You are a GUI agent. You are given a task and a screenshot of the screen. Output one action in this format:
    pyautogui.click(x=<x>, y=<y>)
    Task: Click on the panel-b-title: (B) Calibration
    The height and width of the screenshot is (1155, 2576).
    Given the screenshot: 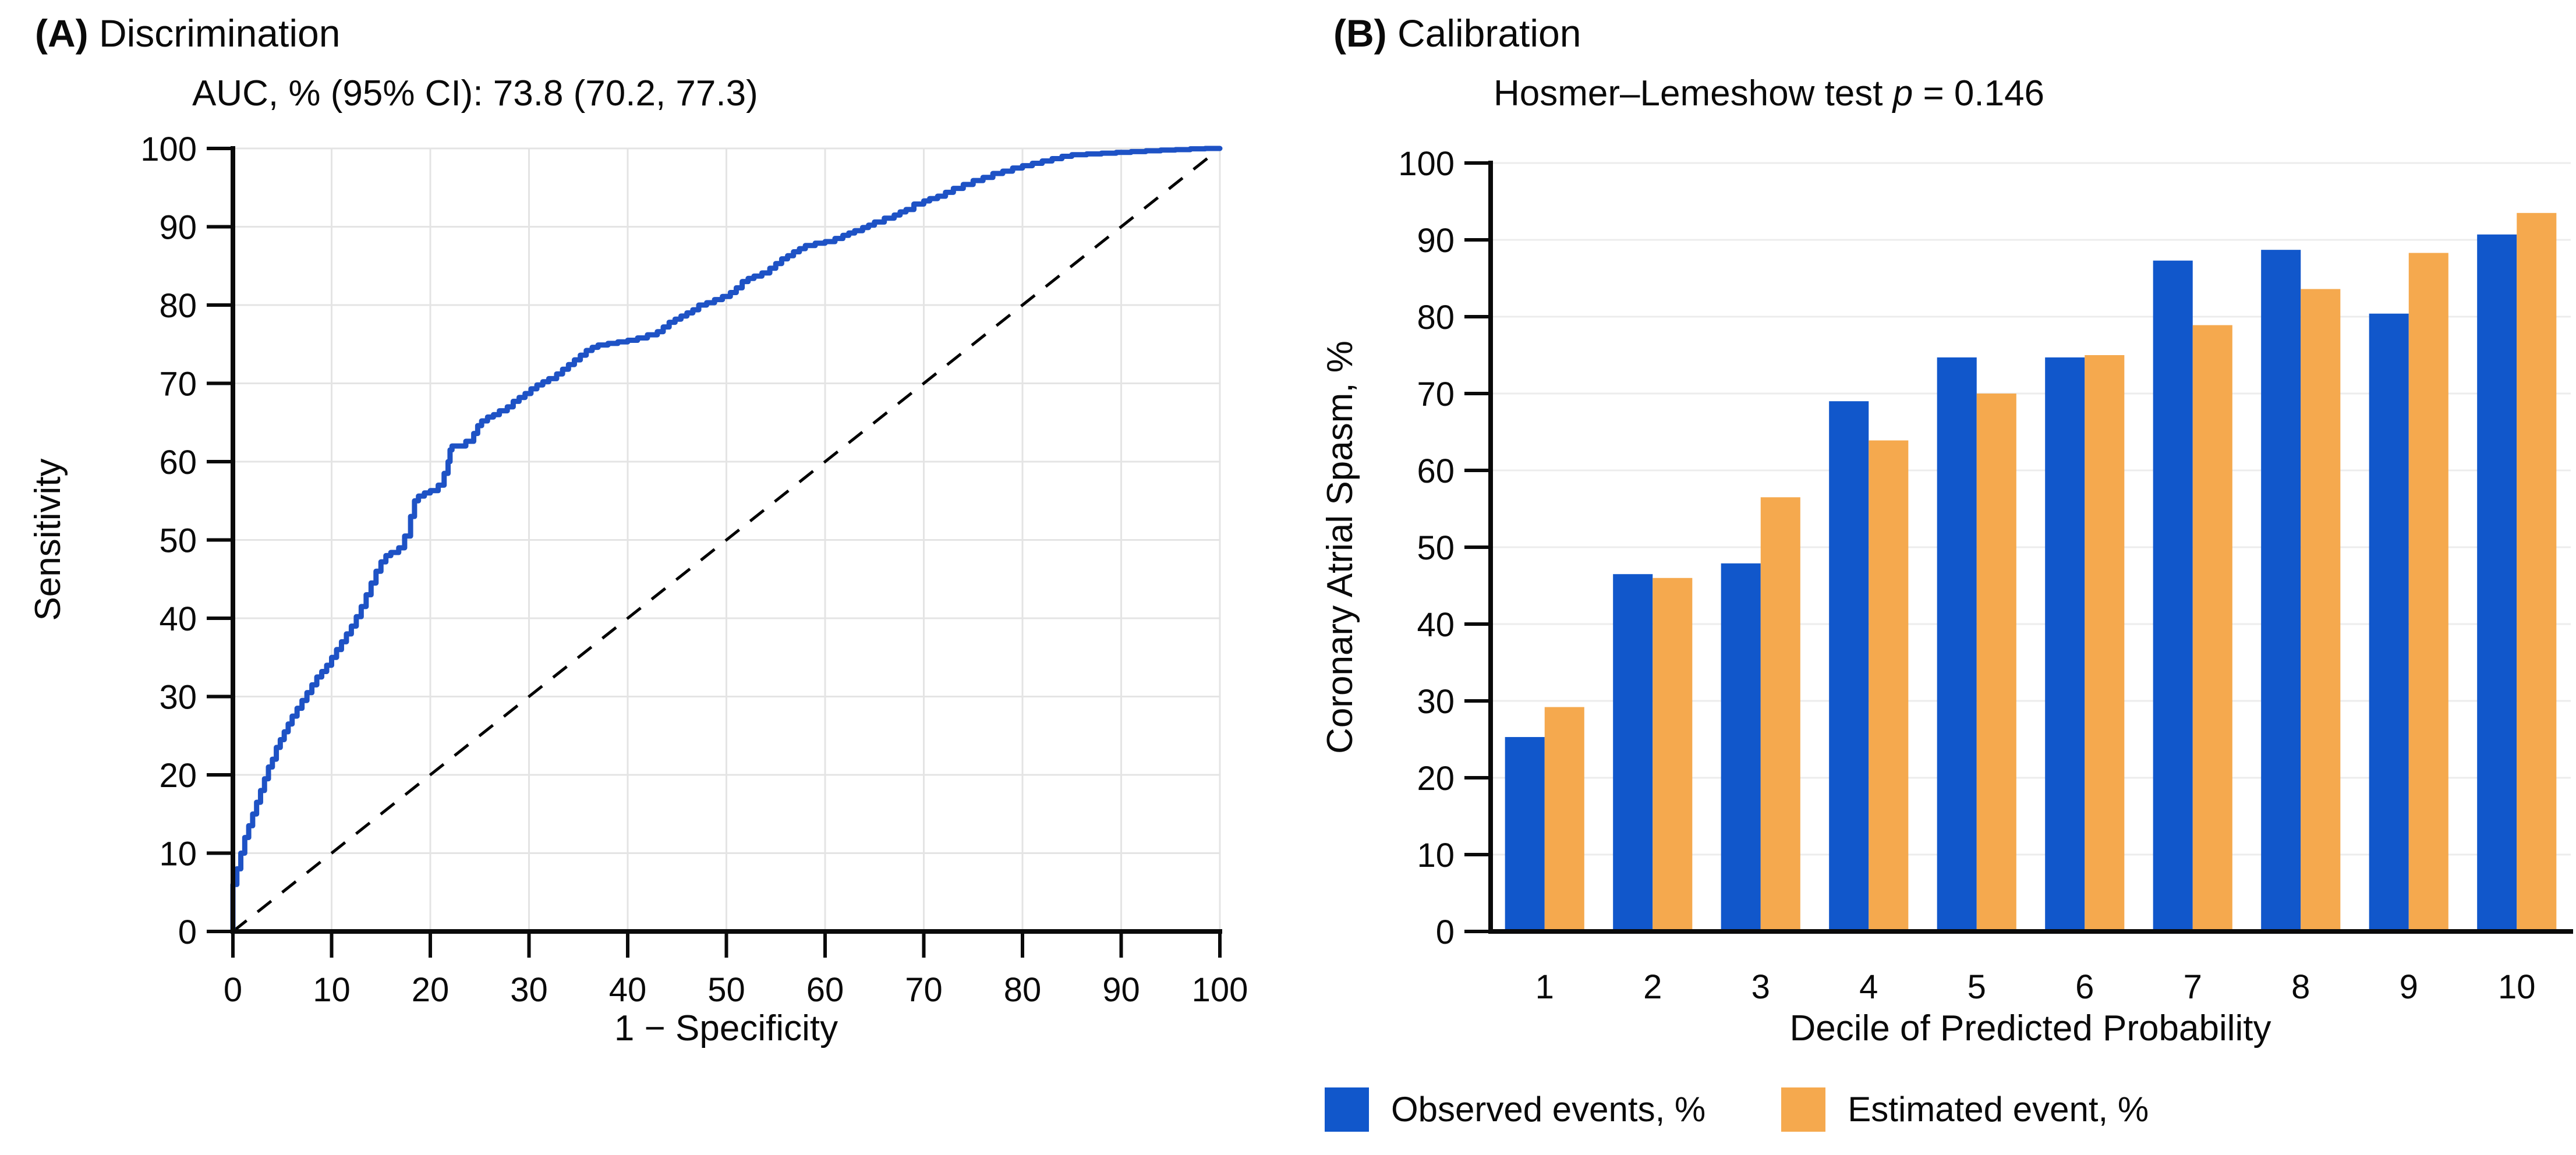 What is the action you would take?
    pyautogui.click(x=1457, y=33)
    